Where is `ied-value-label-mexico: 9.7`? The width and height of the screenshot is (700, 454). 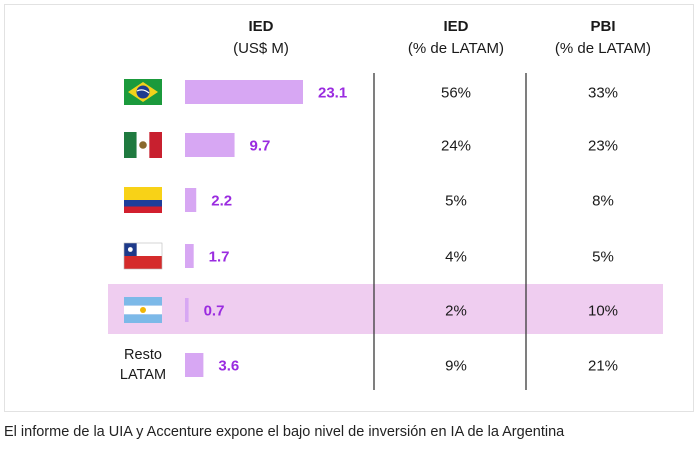
ied-value-label-mexico: 9.7 is located at coordinates (260, 146).